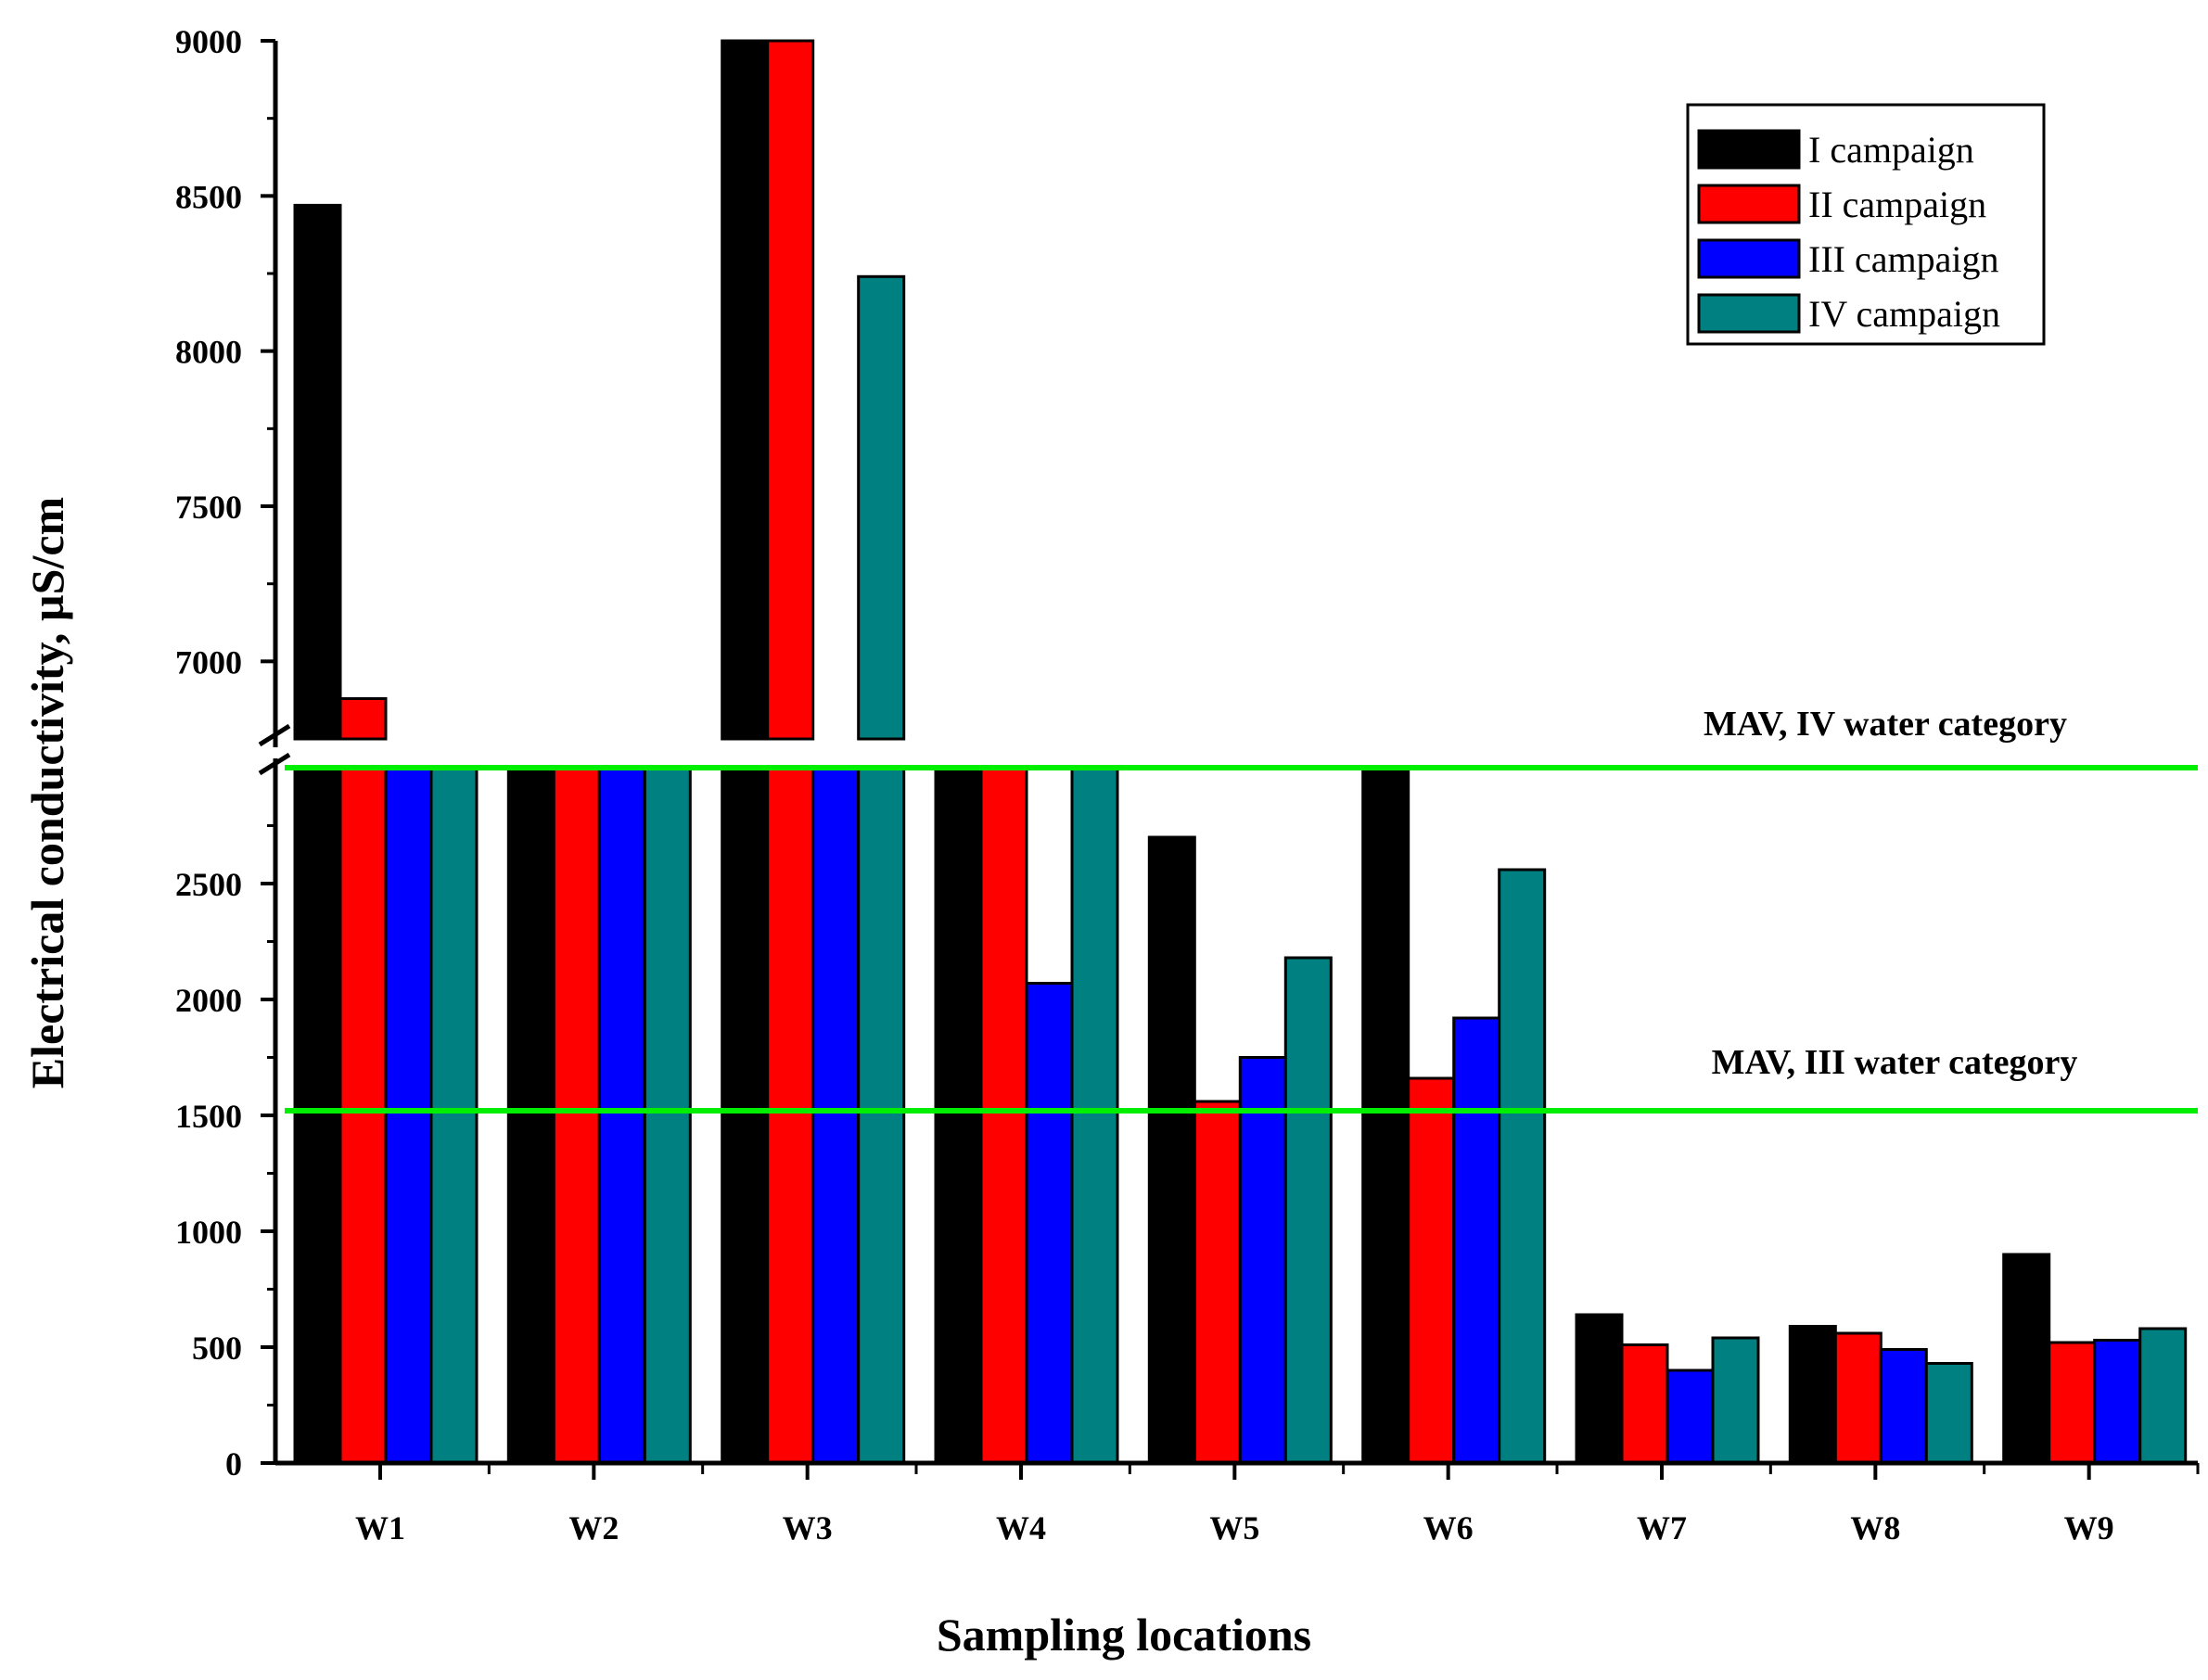 The height and width of the screenshot is (1680, 2208). I want to click on bar-w1-ii, so click(363, 1115).